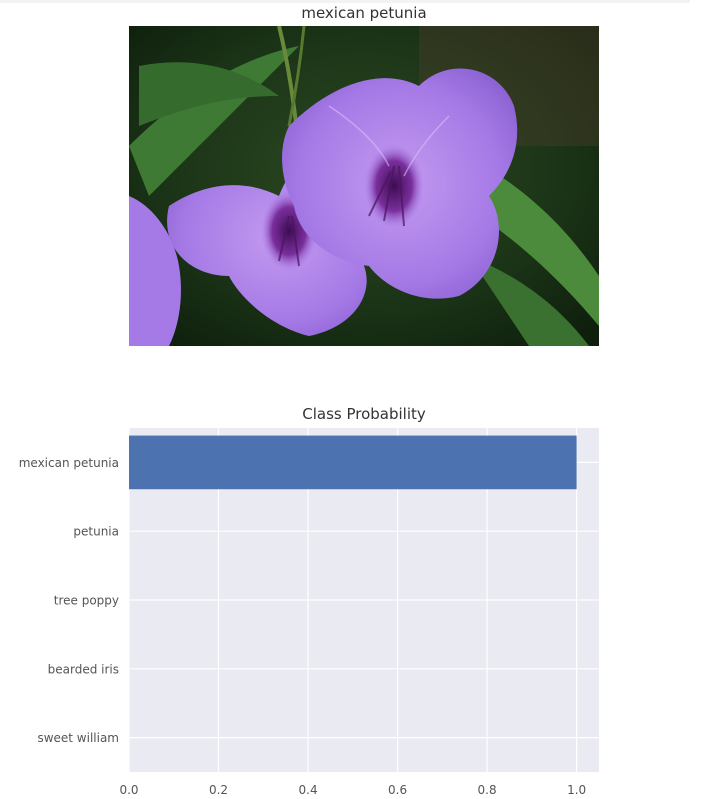 The width and height of the screenshot is (719, 799). I want to click on image-title: mexican petunia, so click(364, 13).